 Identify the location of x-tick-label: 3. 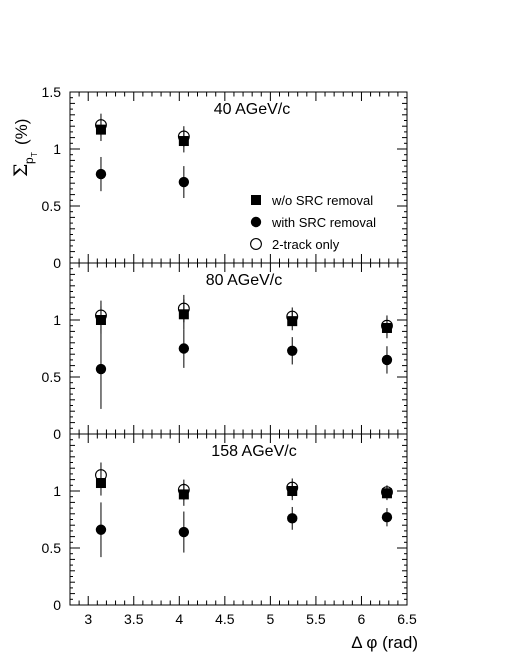
(88, 619).